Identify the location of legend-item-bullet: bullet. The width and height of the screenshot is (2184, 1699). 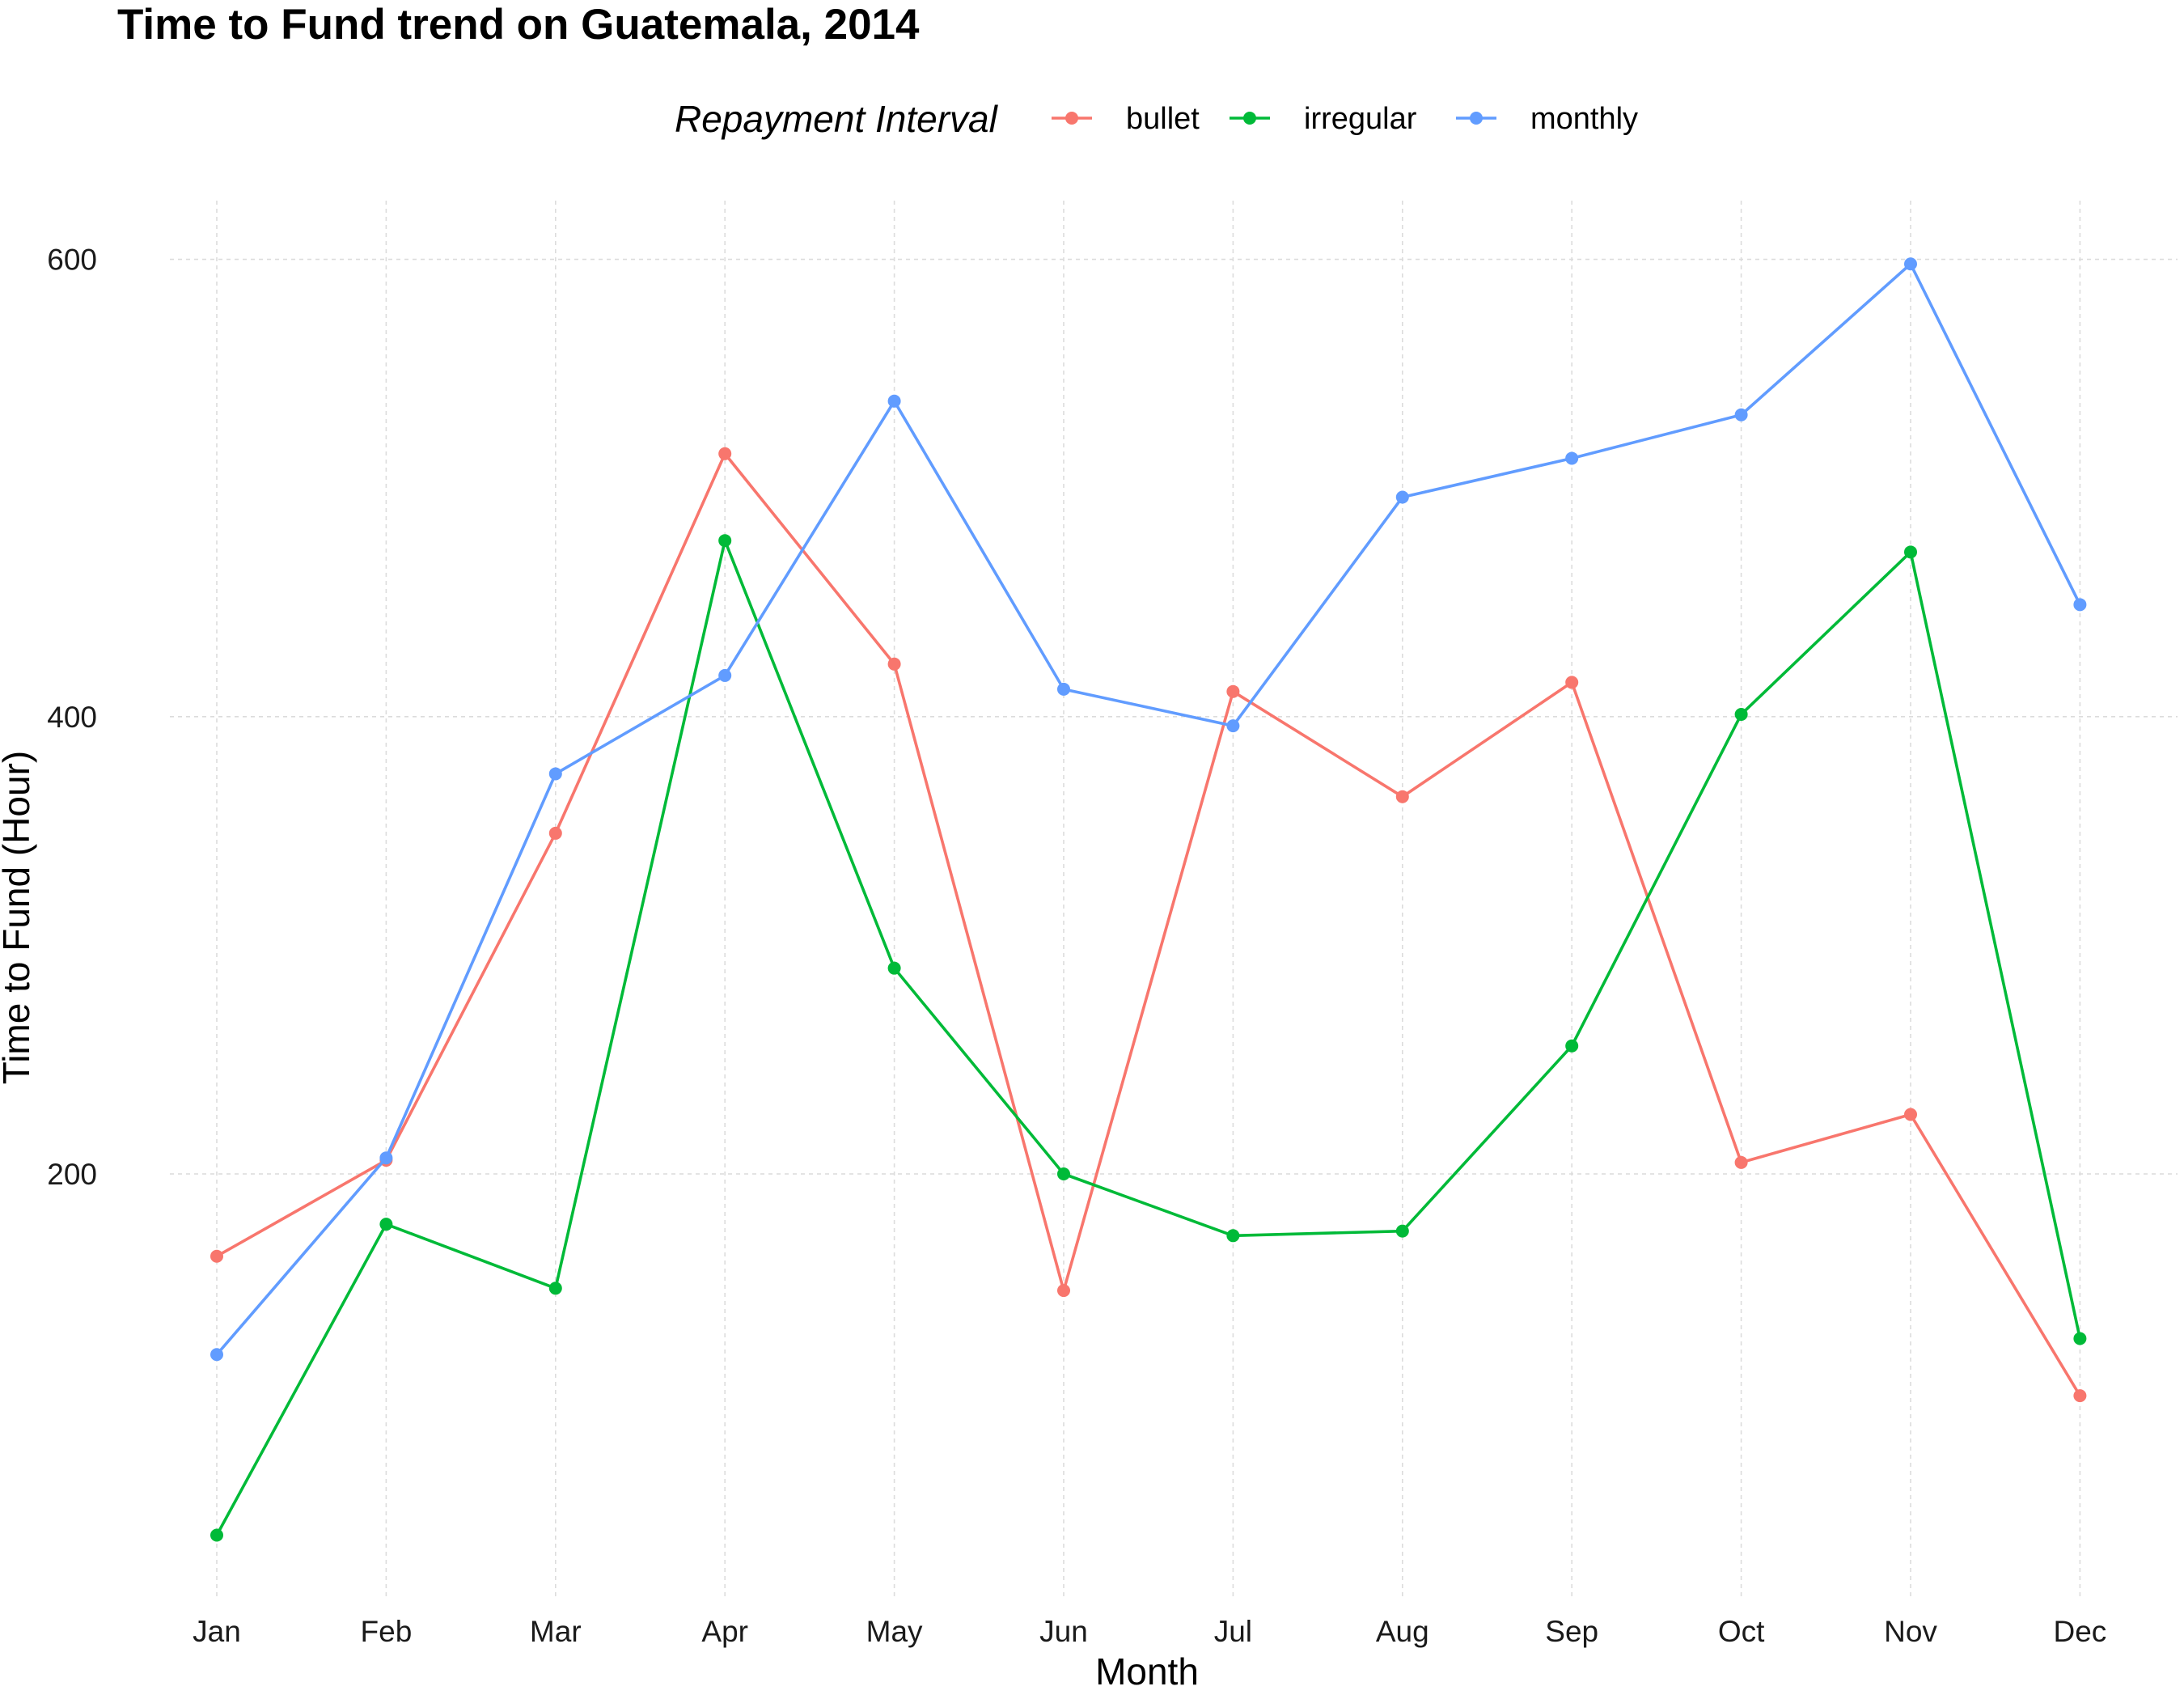
(1126, 119).